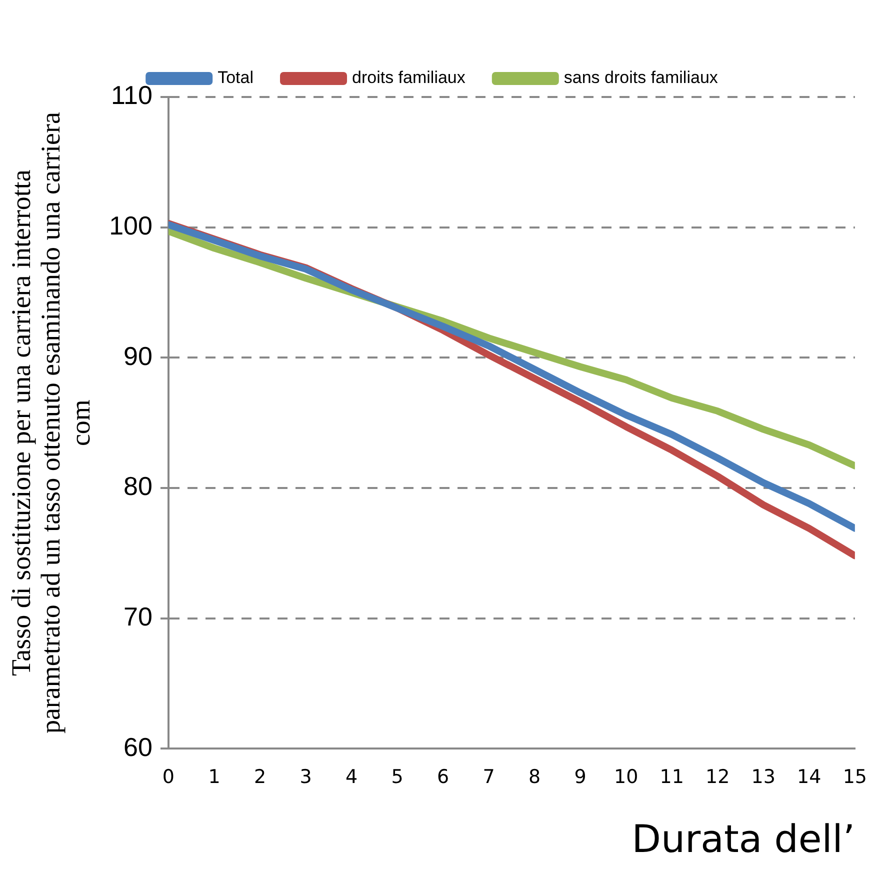  What do you see at coordinates (168, 777) in the screenshot?
I see `x-tick-label: 0` at bounding box center [168, 777].